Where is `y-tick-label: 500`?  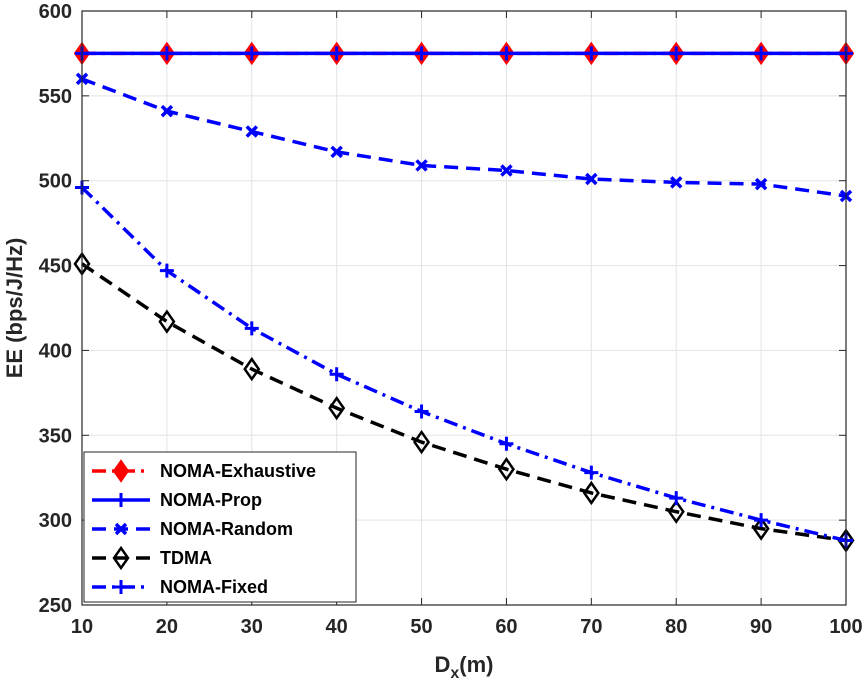 y-tick-label: 500 is located at coordinates (55, 182).